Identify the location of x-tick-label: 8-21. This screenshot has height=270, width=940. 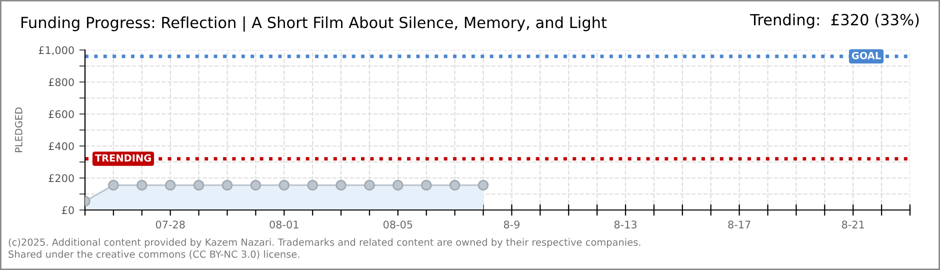
(853, 224).